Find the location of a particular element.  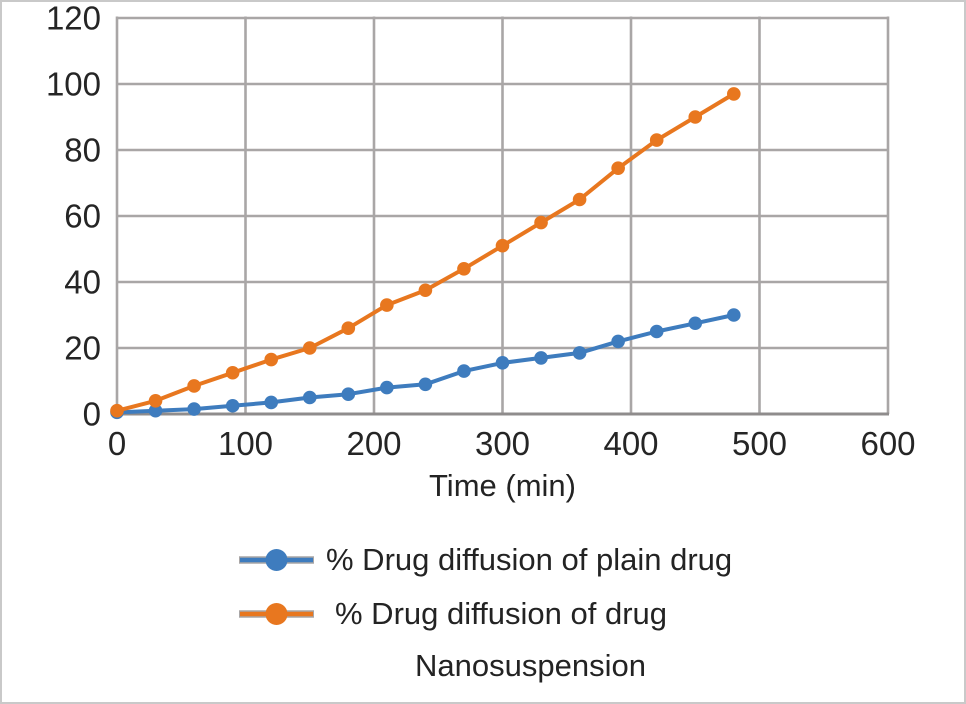

x-axis-title: Time (min) is located at coordinates (502, 485).